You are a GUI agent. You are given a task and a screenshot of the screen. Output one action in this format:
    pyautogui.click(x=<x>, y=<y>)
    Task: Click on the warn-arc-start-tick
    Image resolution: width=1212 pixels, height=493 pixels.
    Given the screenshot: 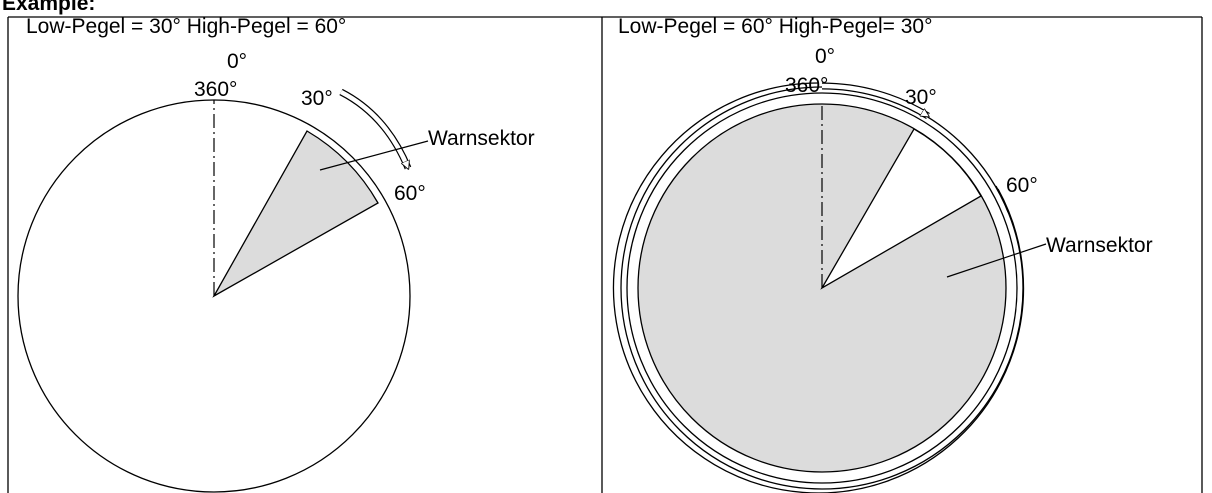 What is the action you would take?
    pyautogui.click(x=1002, y=199)
    